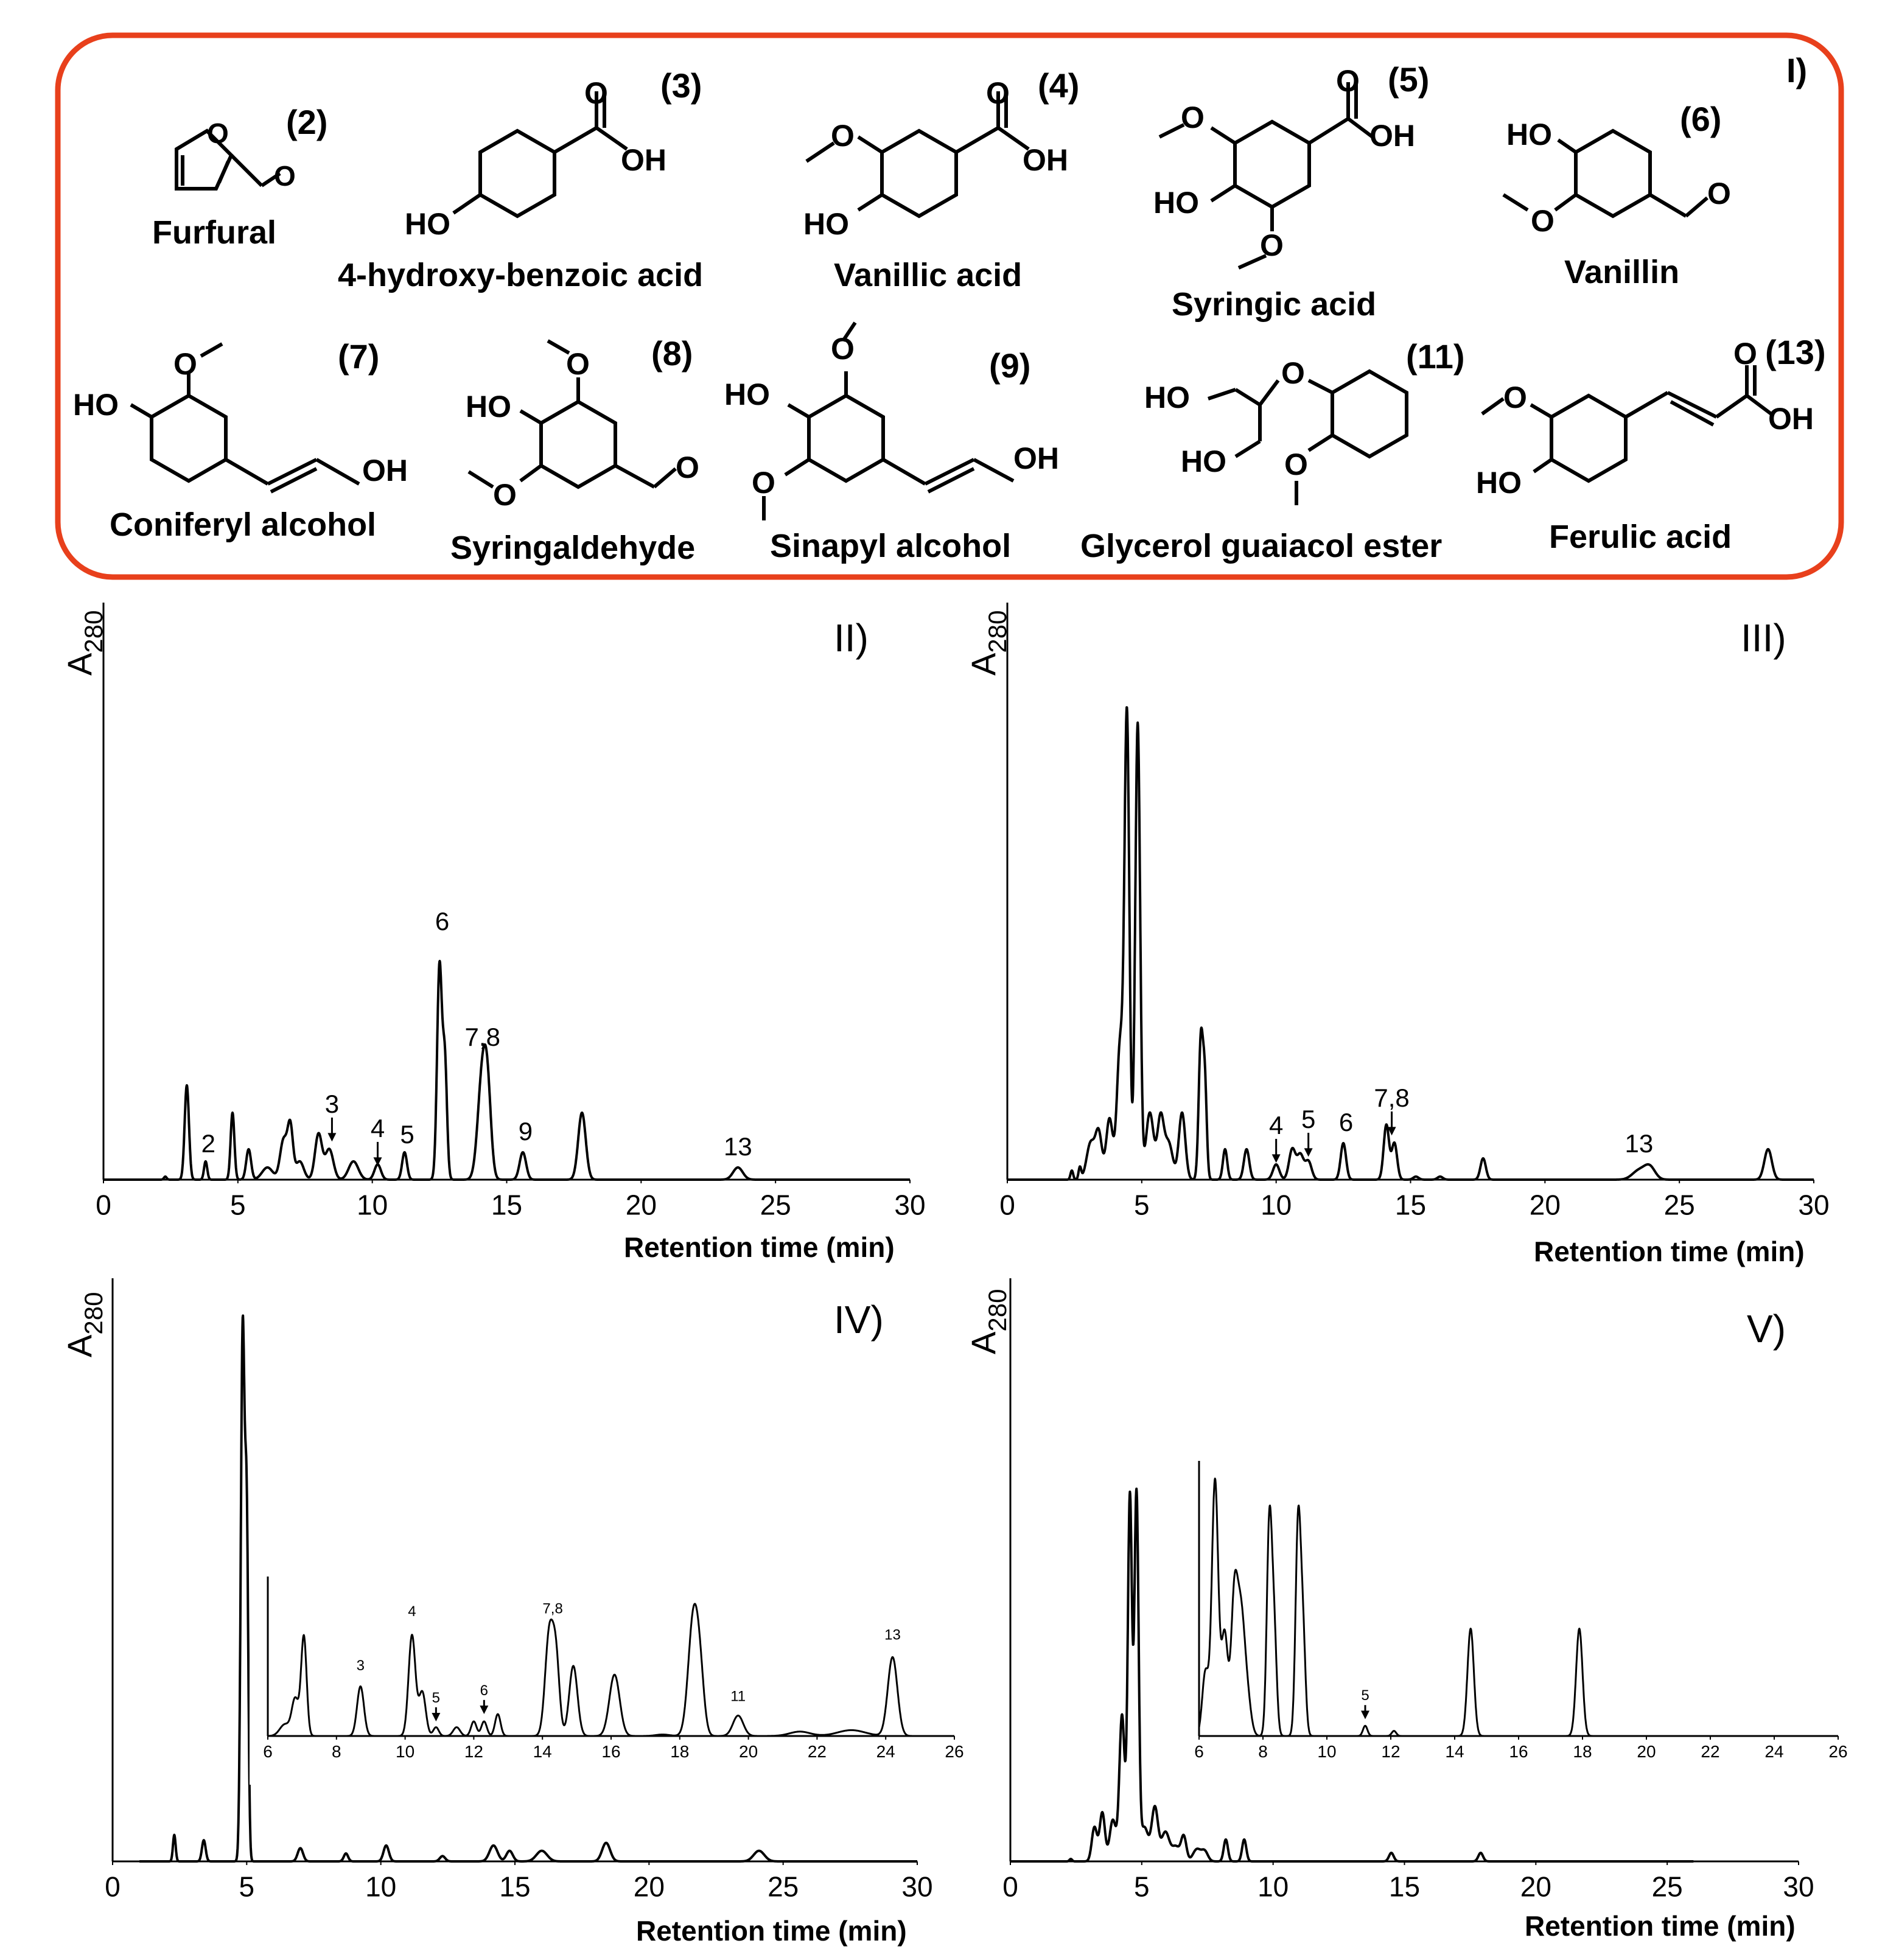  What do you see at coordinates (859, 1320) in the screenshot?
I see `panel-label: IV)` at bounding box center [859, 1320].